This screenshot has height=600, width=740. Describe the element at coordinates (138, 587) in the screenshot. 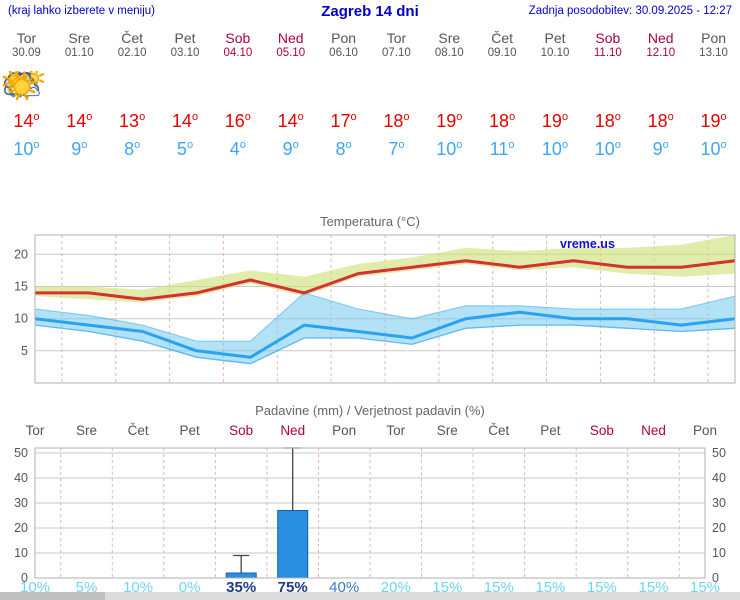

I see `precip-probability: 10%` at that location.